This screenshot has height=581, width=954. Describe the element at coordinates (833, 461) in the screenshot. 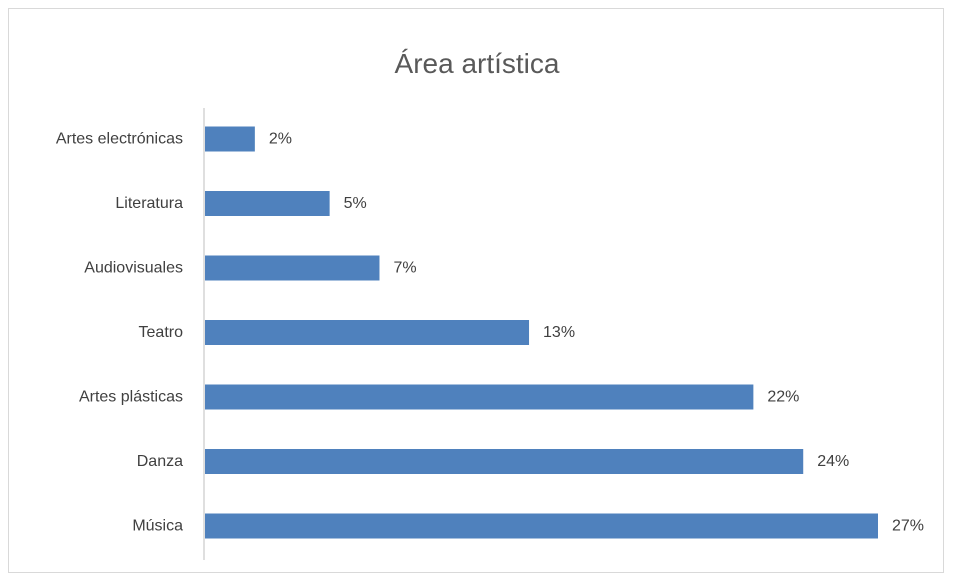

I see `data-label: 24%` at that location.